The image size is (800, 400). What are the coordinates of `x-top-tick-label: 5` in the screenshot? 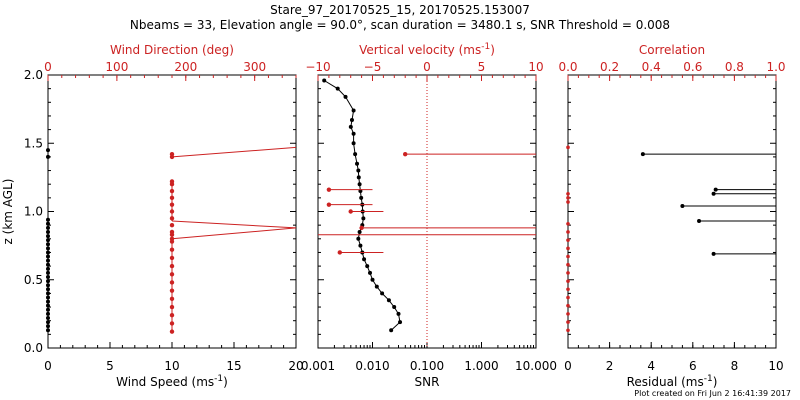 It's located at (482, 67).